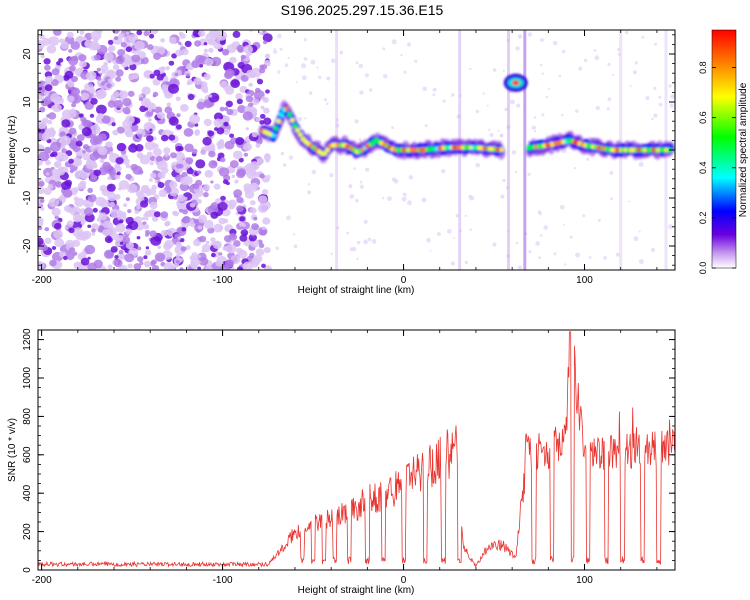 This screenshot has height=600, width=750. Describe the element at coordinates (703, 168) in the screenshot. I see `colorbar-tick-label: 0.4` at that location.